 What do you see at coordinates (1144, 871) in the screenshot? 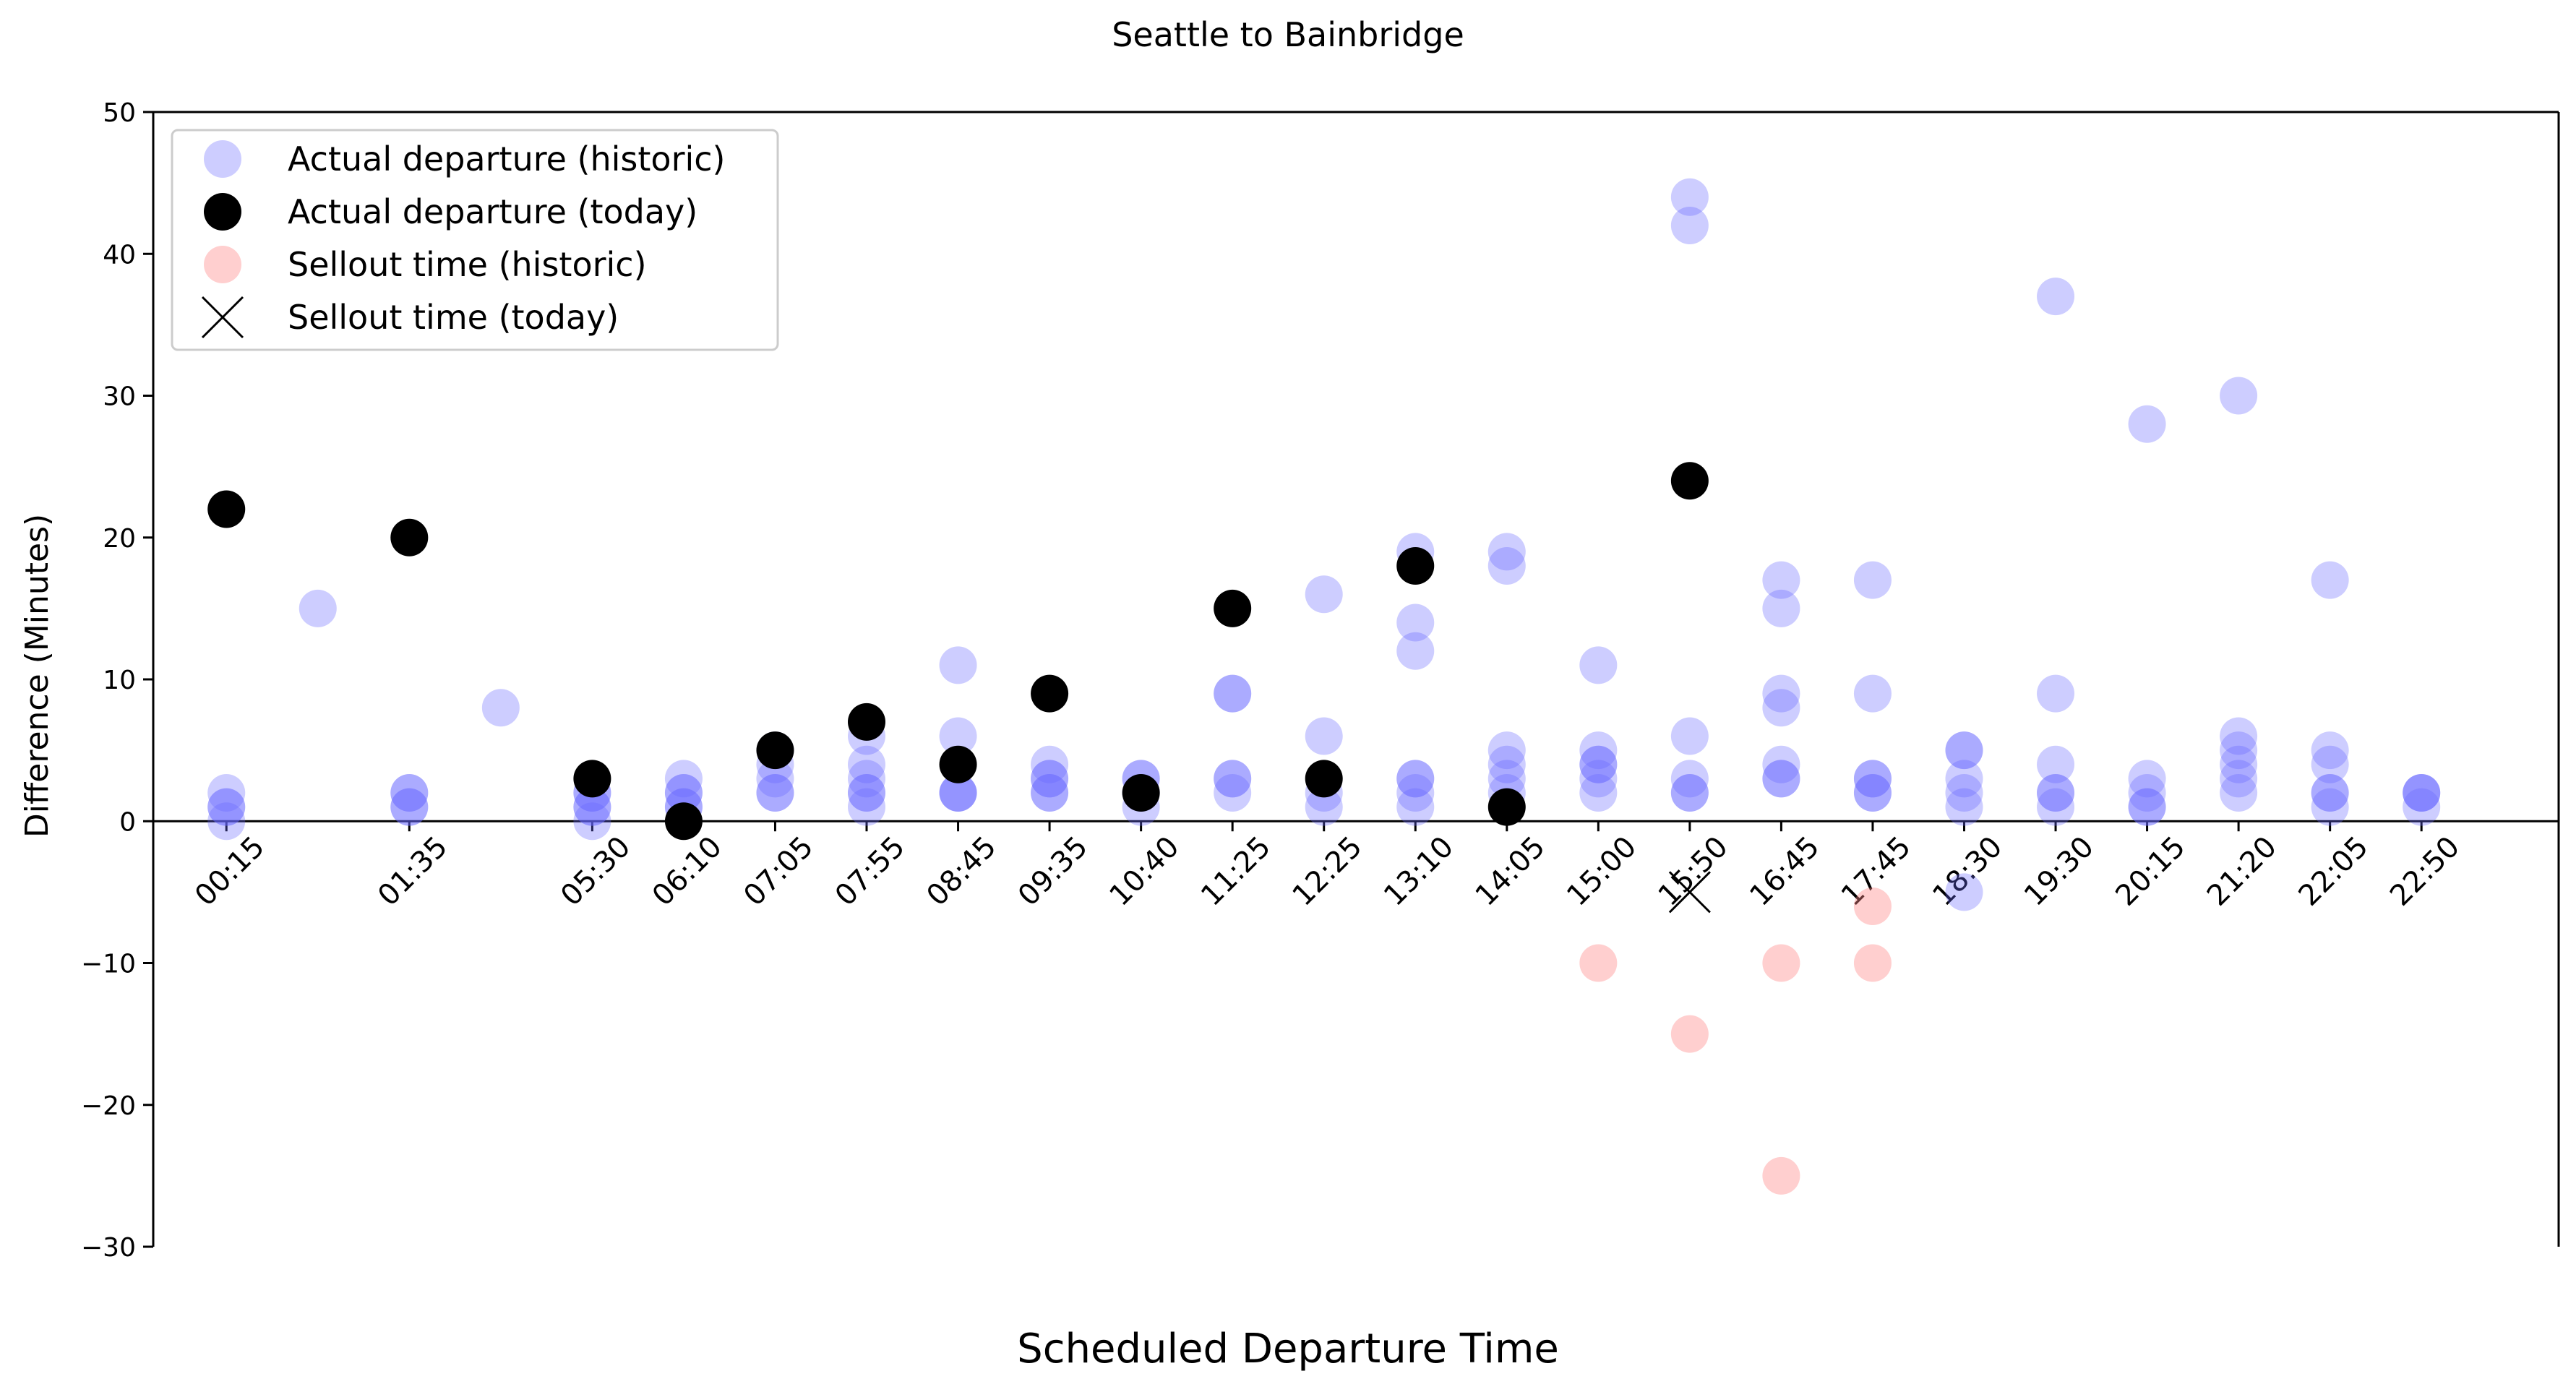
I see `x-tick-label: 10:40` at bounding box center [1144, 871].